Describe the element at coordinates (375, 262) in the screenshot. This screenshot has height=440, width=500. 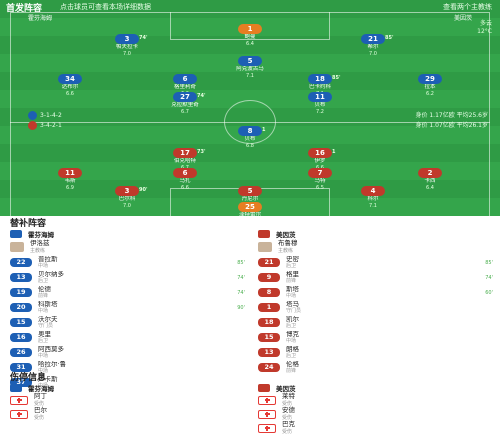
I see `sub-row: 21 史密 后卫 85'` at that location.